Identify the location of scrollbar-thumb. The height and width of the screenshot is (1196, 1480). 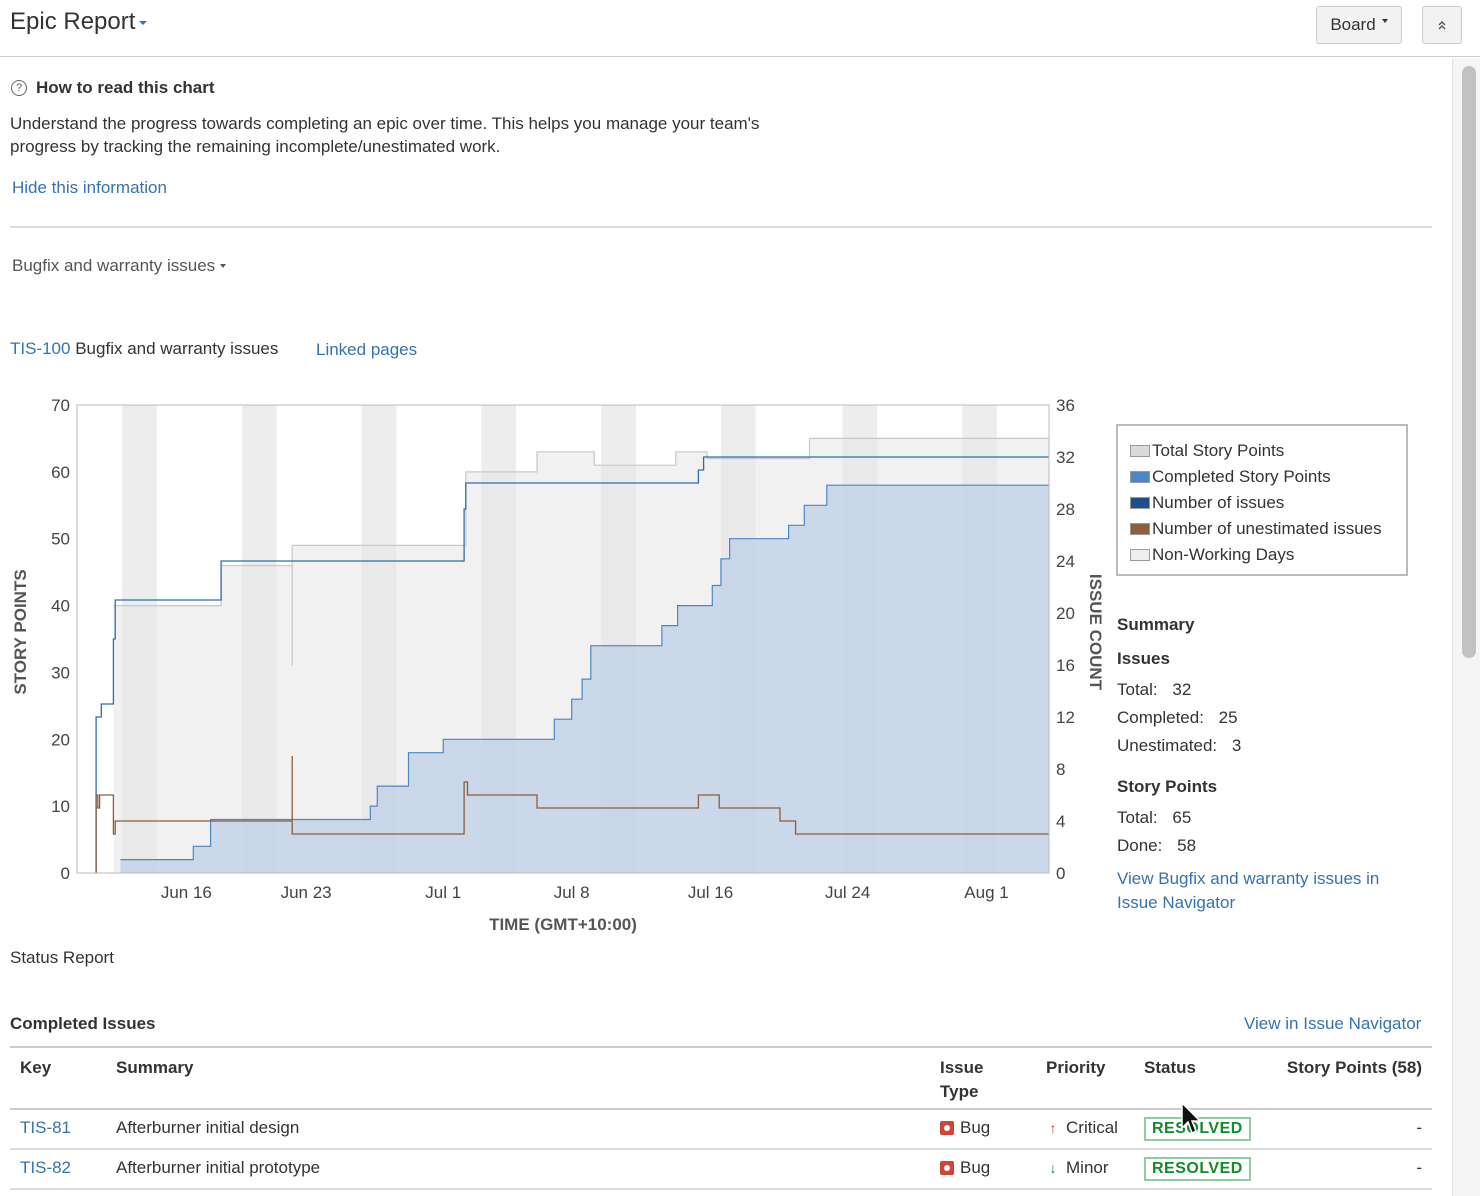
(1469, 362).